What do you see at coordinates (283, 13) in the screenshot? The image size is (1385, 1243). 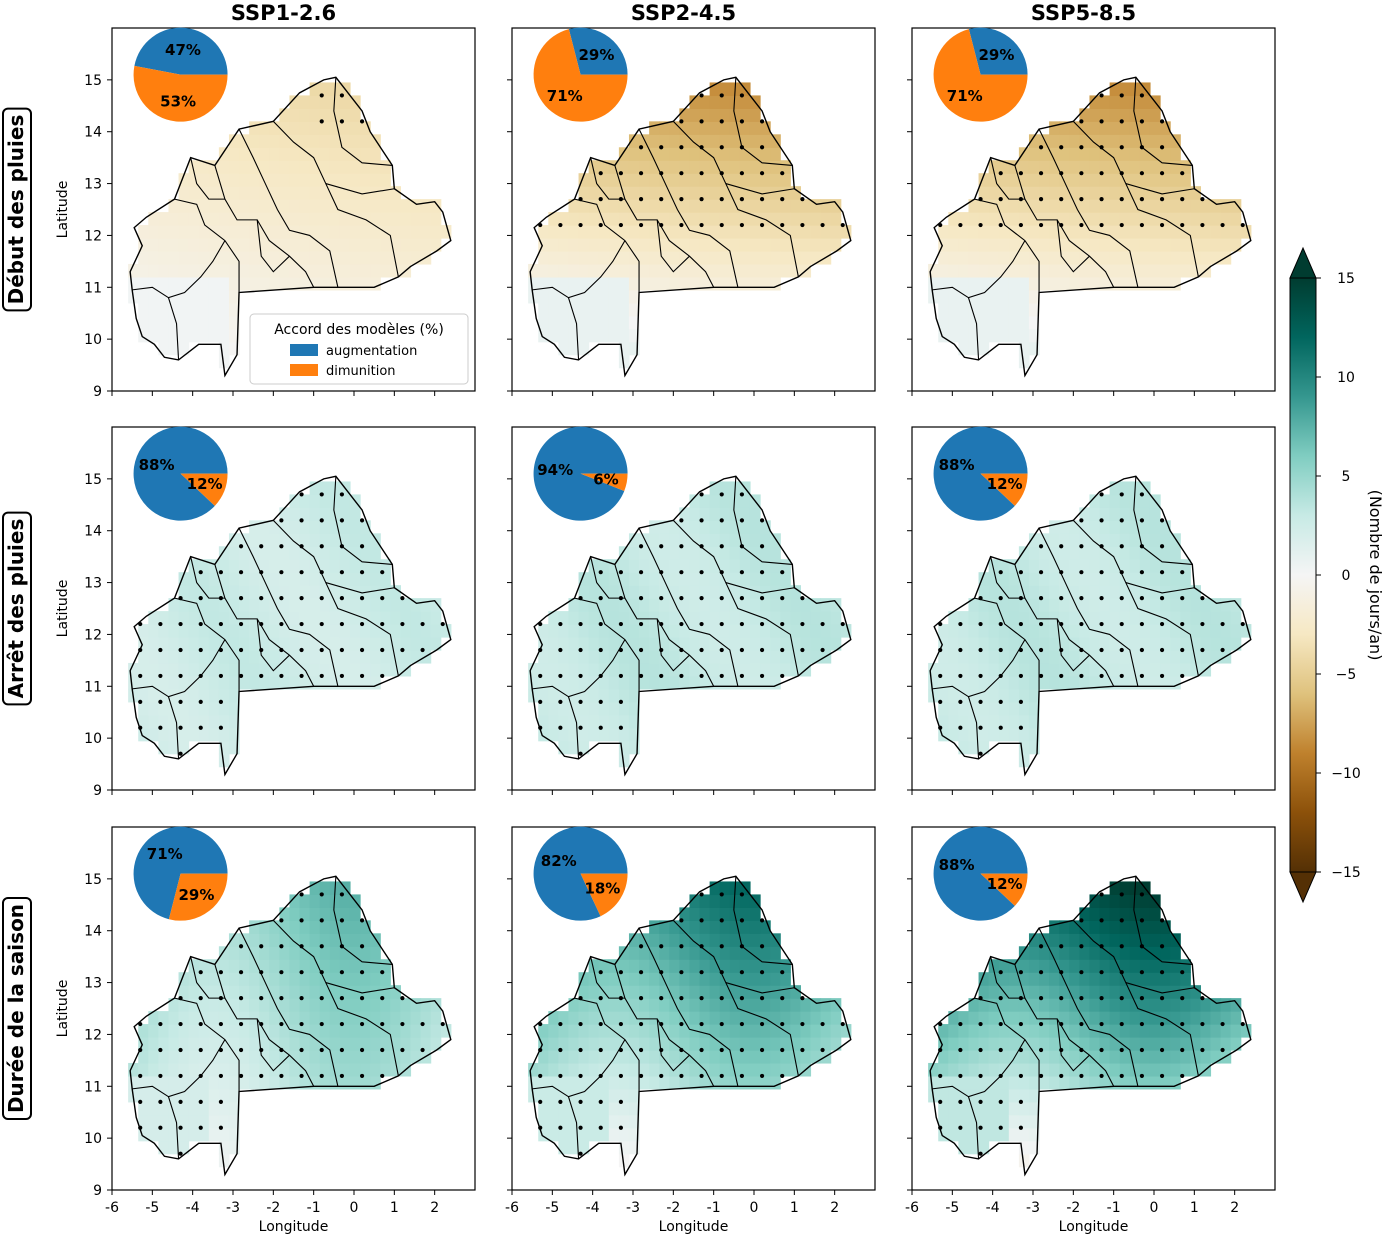 I see `column-title-1: SSP1-2.6` at bounding box center [283, 13].